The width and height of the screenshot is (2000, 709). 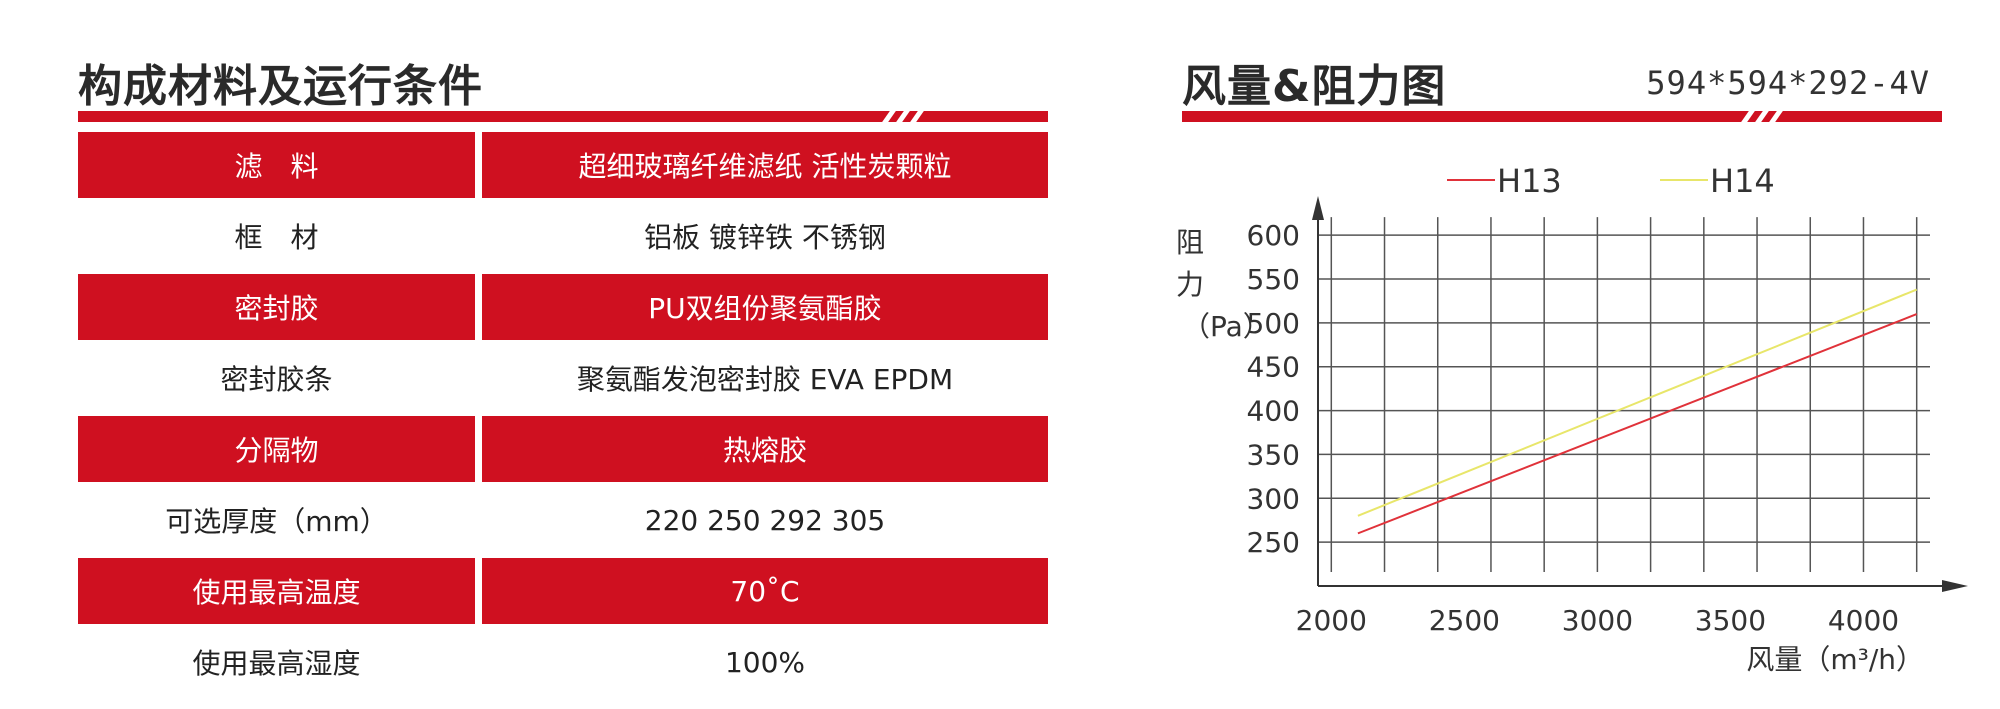 I want to click on series-line-h14, so click(x=1637, y=402).